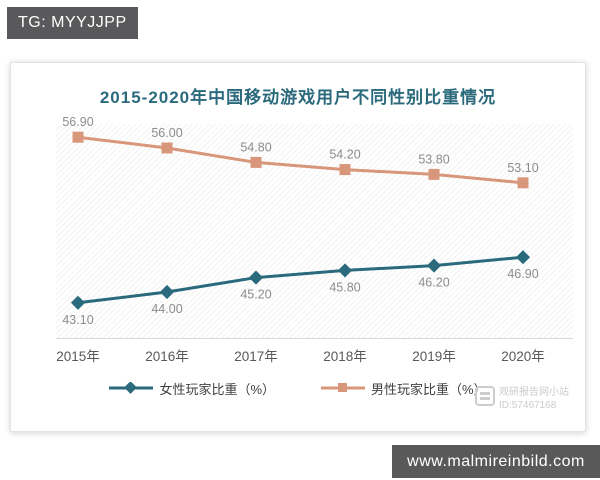 The image size is (600, 480). I want to click on series-female-point-2016年-marker, so click(167, 292).